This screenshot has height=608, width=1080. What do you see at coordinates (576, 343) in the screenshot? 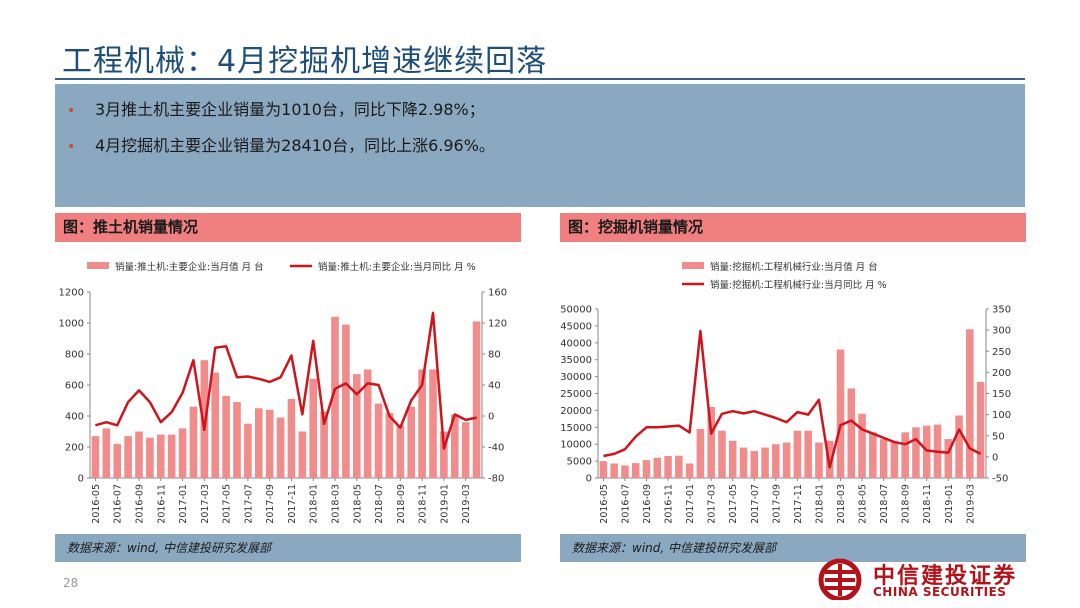
I see `left-y-tick-label: 40000` at bounding box center [576, 343].